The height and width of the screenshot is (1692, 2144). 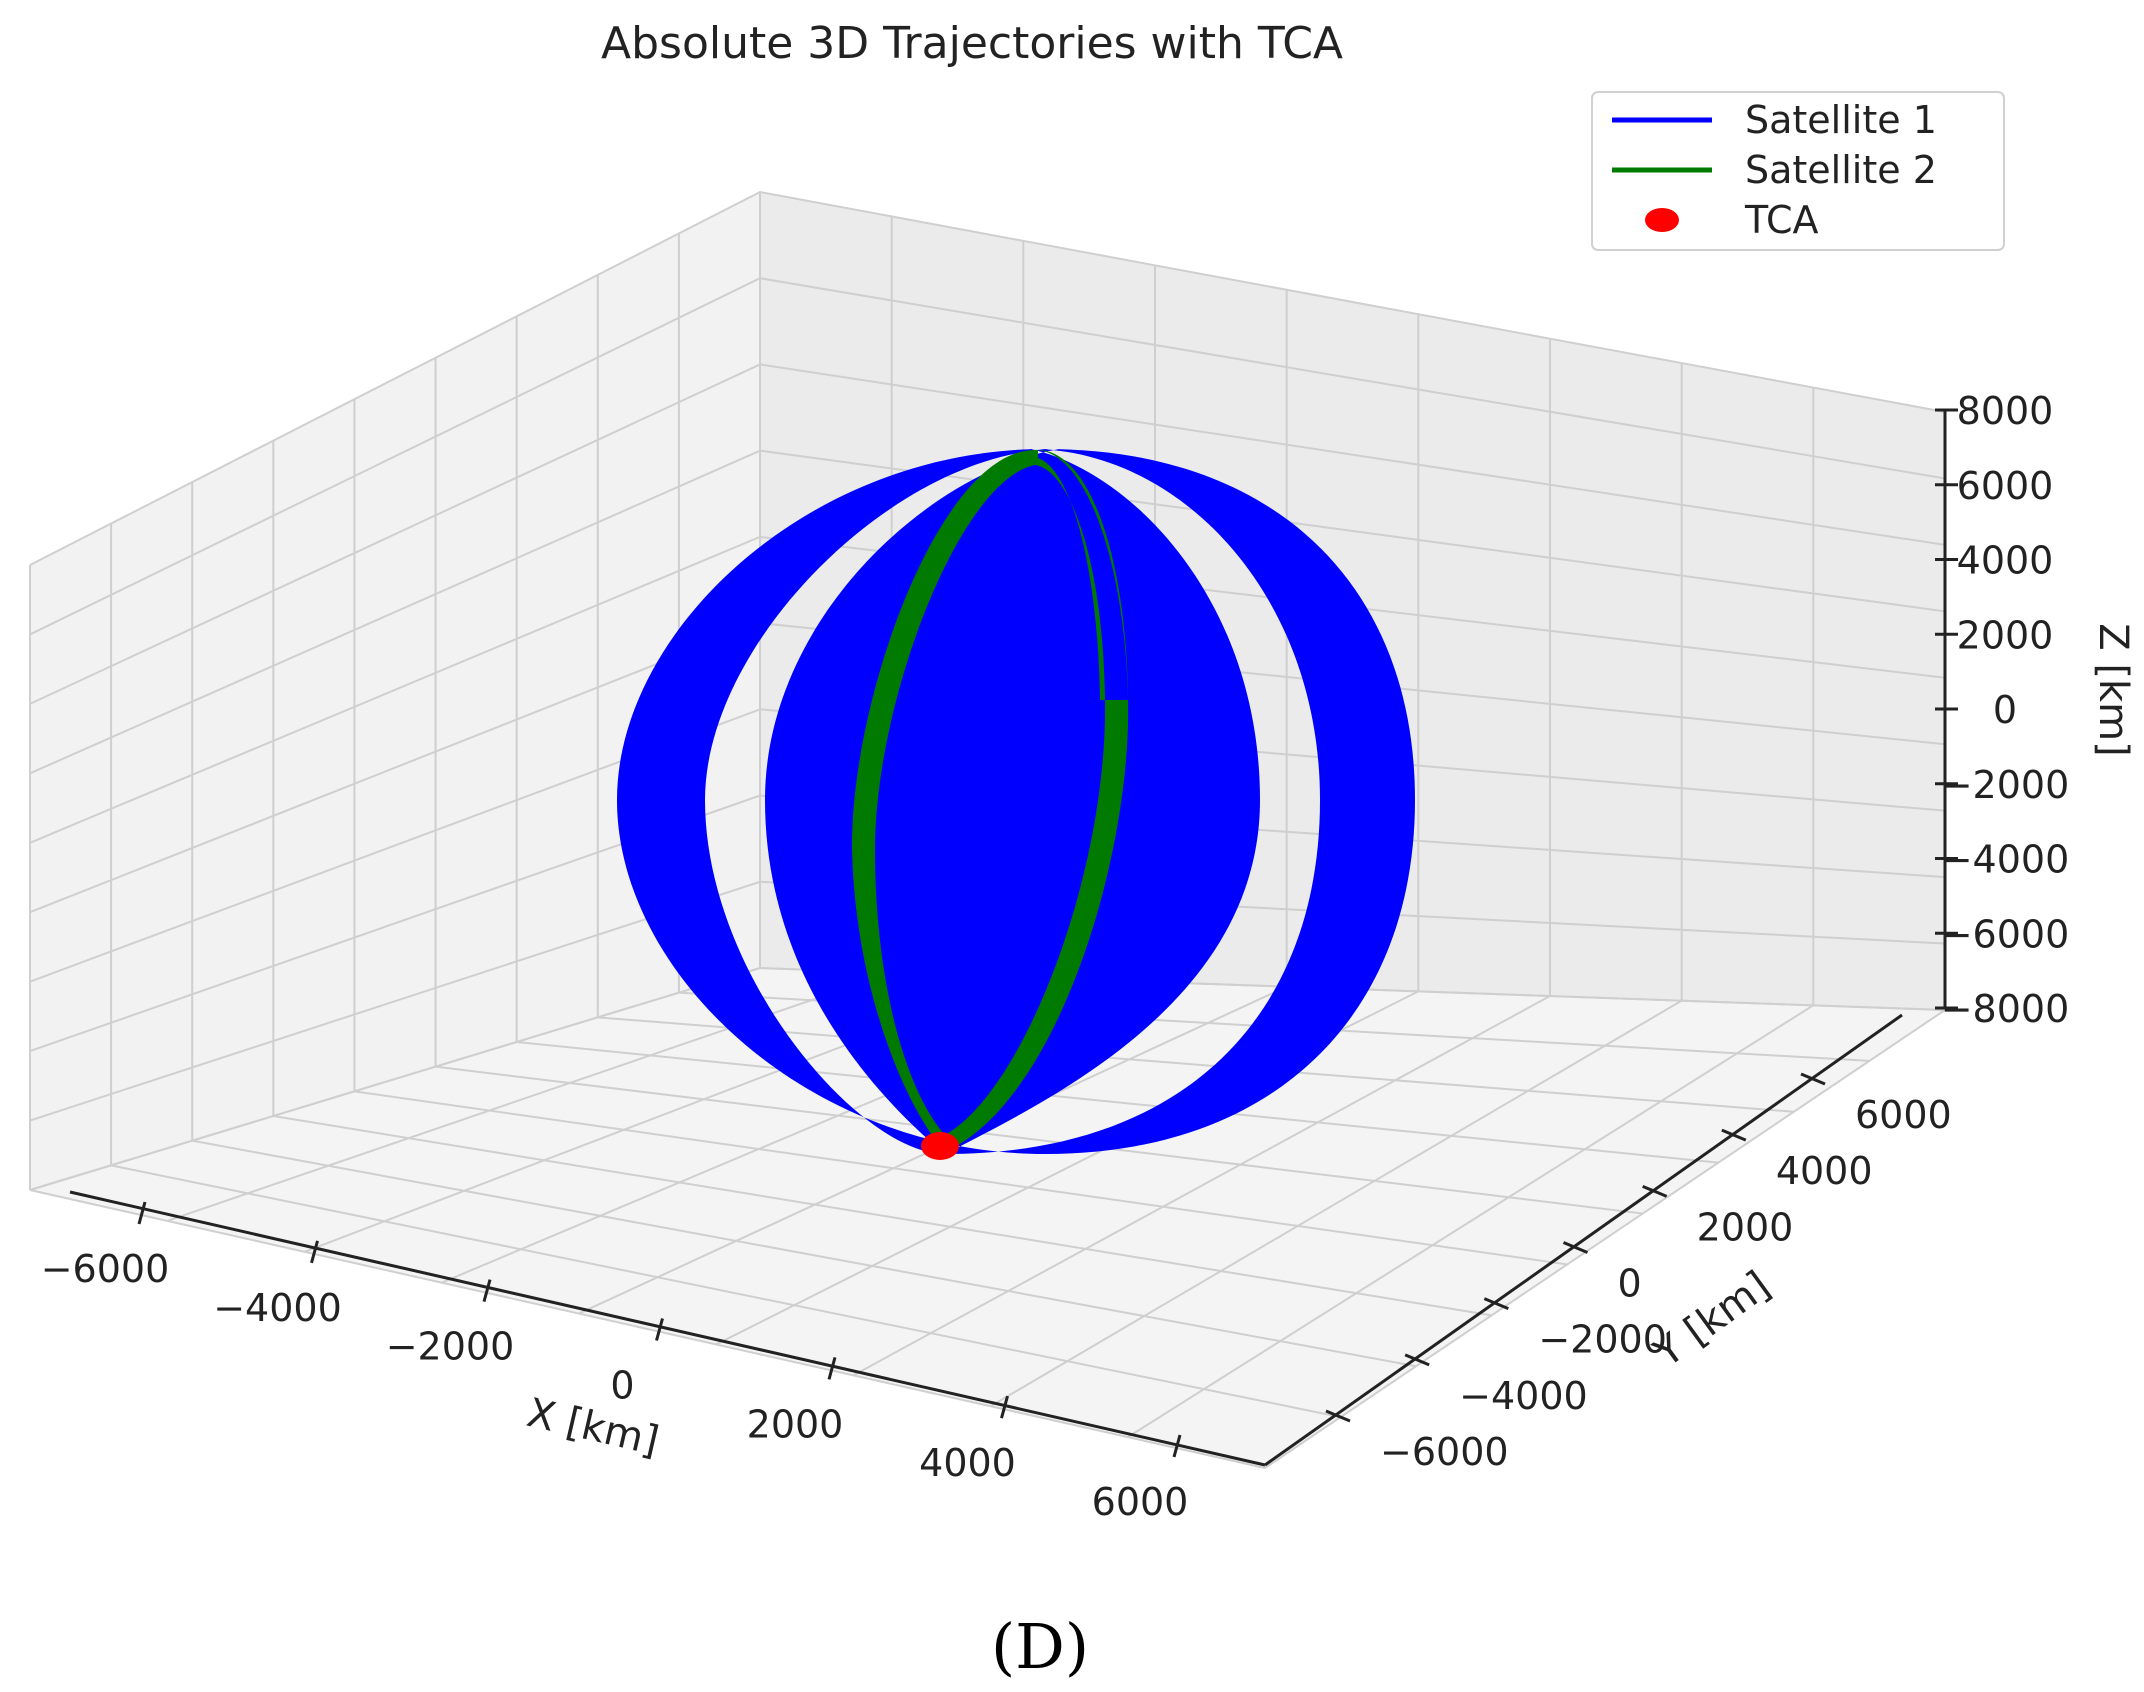 What do you see at coordinates (105, 1269) in the screenshot?
I see `x-tick-label: −6000` at bounding box center [105, 1269].